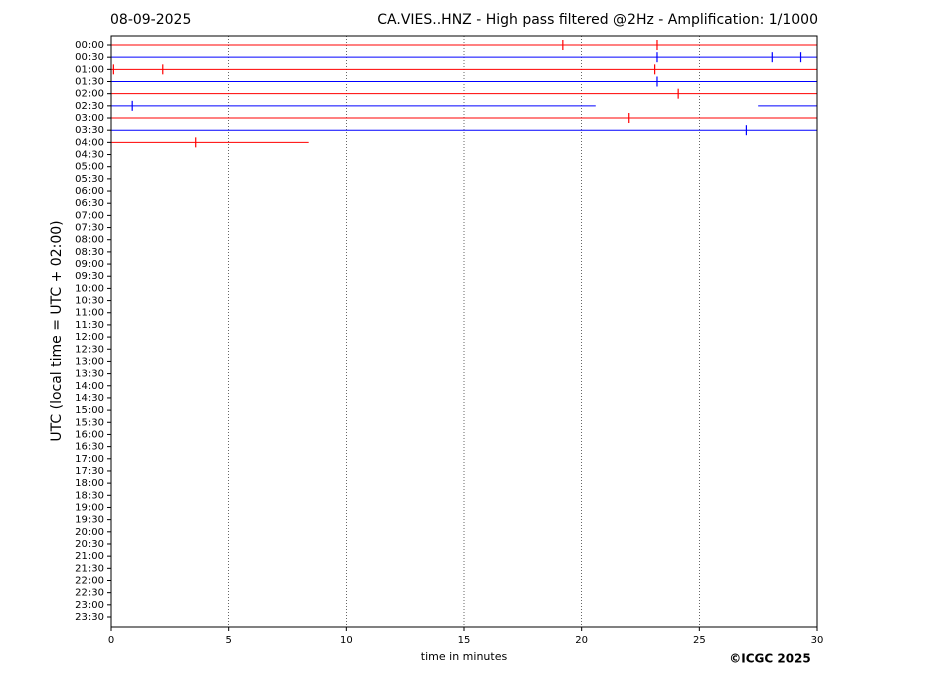 This screenshot has width=927, height=700. Describe the element at coordinates (89, 301) in the screenshot. I see `y-tick-label: 10:30` at that location.